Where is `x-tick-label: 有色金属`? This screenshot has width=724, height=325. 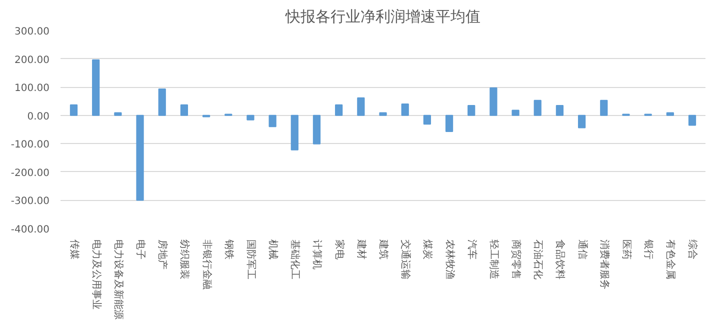 x-tick-label: 有色金属 is located at coordinates (670, 260).